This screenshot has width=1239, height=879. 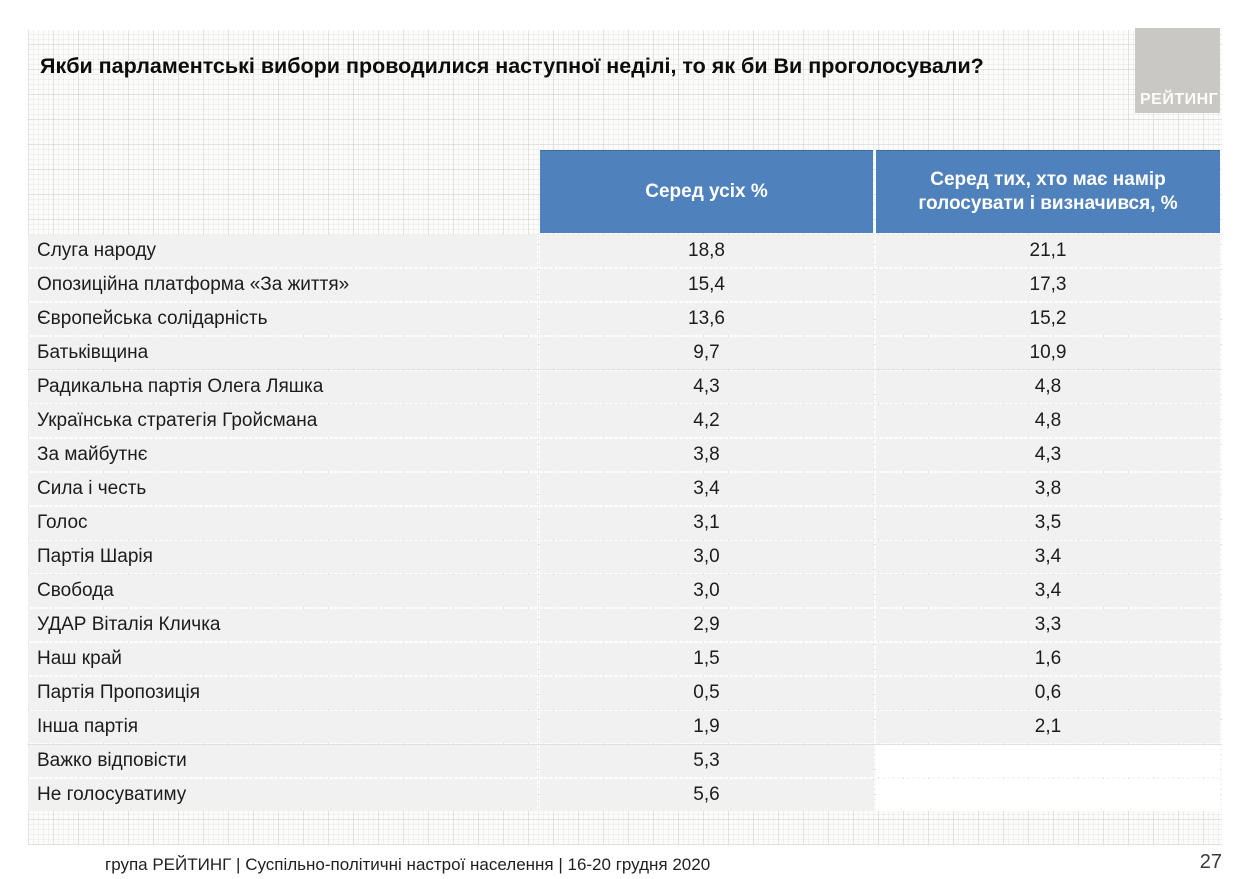 I want to click on party-label: Європейська солідарність, so click(x=282, y=319).